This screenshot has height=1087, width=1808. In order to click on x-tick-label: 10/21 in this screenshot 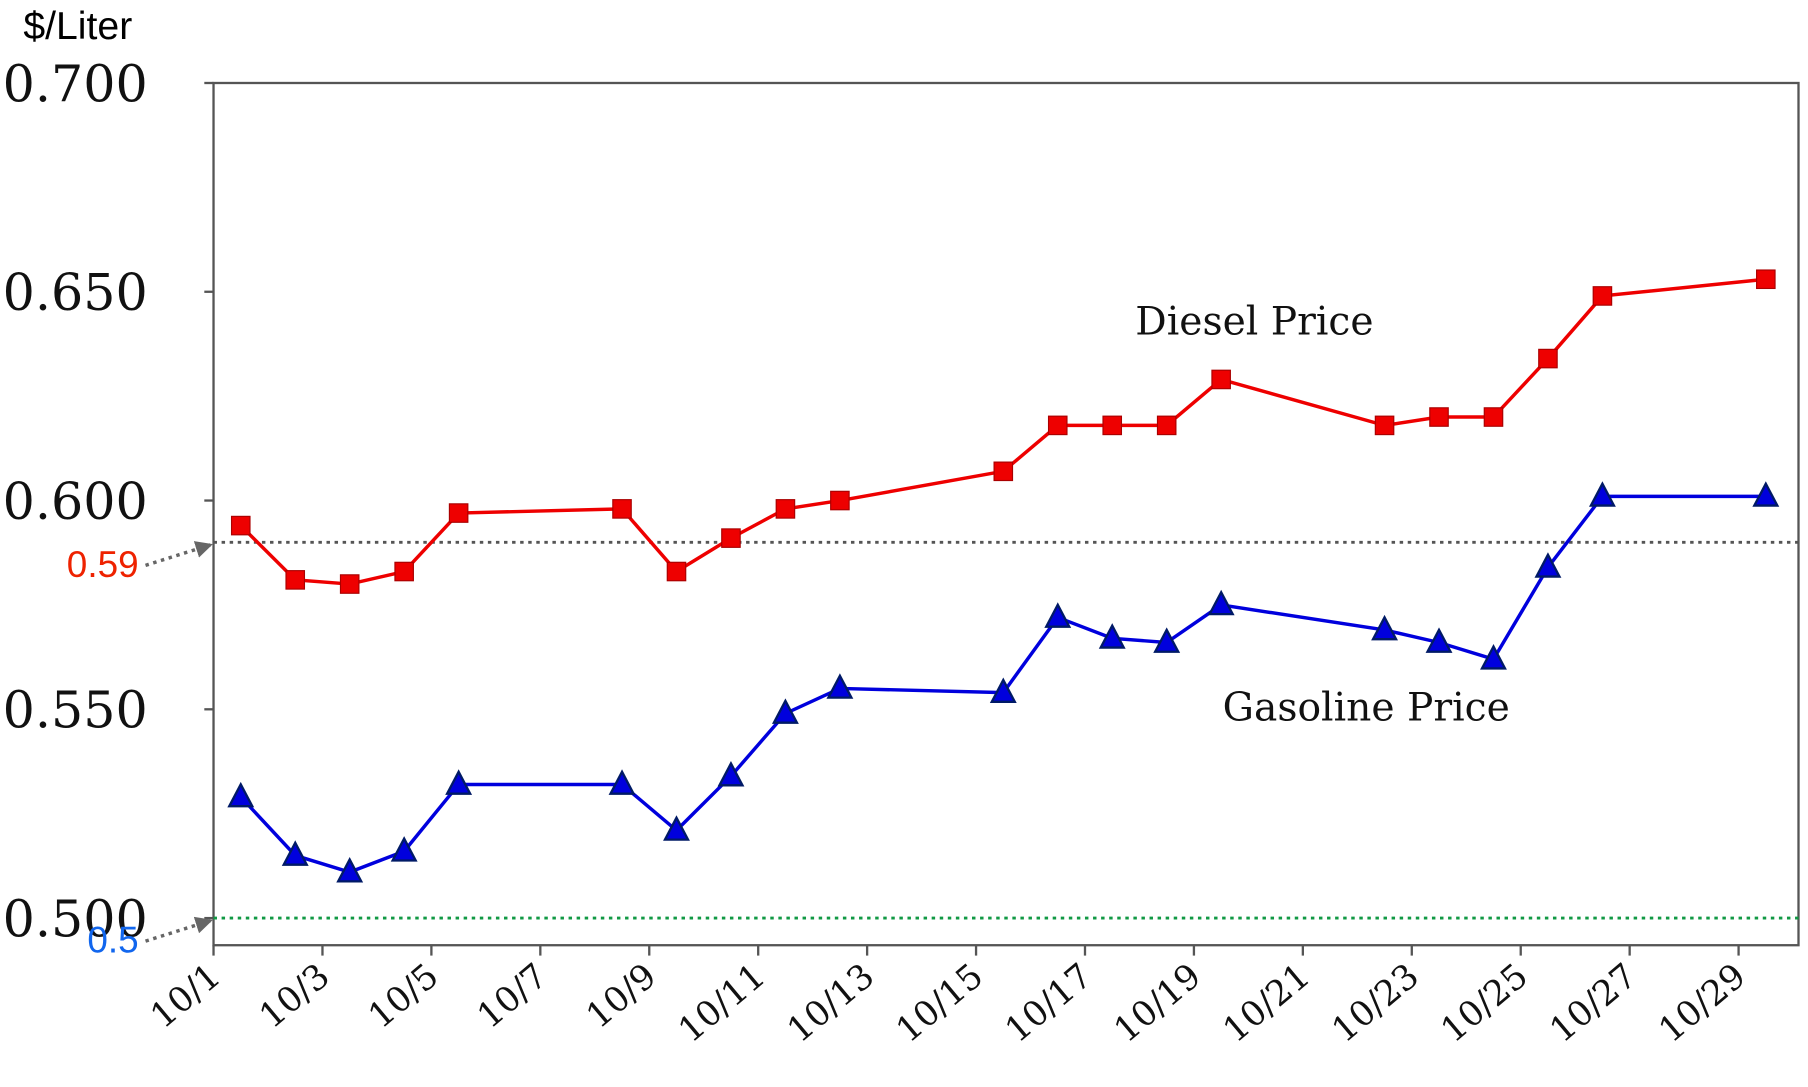, I will do `click(1267, 1003)`.